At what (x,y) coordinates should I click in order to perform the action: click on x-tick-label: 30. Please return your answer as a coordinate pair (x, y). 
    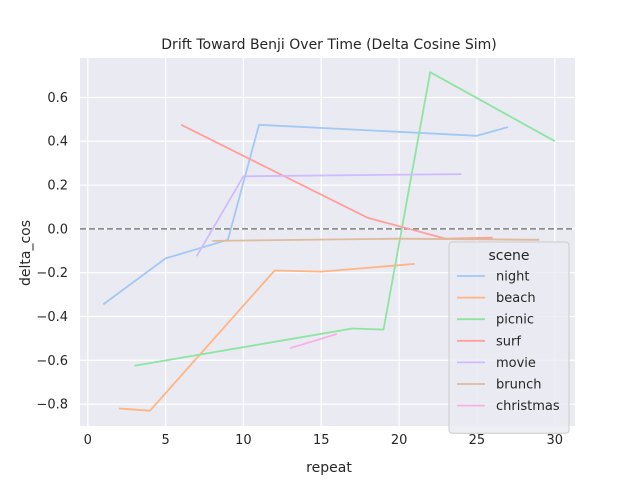
    Looking at the image, I should click on (554, 440).